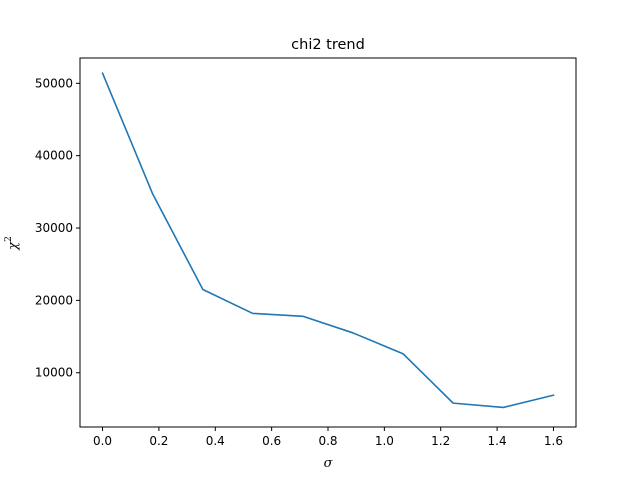 The height and width of the screenshot is (480, 640). What do you see at coordinates (54, 83) in the screenshot?
I see `y-tick-label: 50000` at bounding box center [54, 83].